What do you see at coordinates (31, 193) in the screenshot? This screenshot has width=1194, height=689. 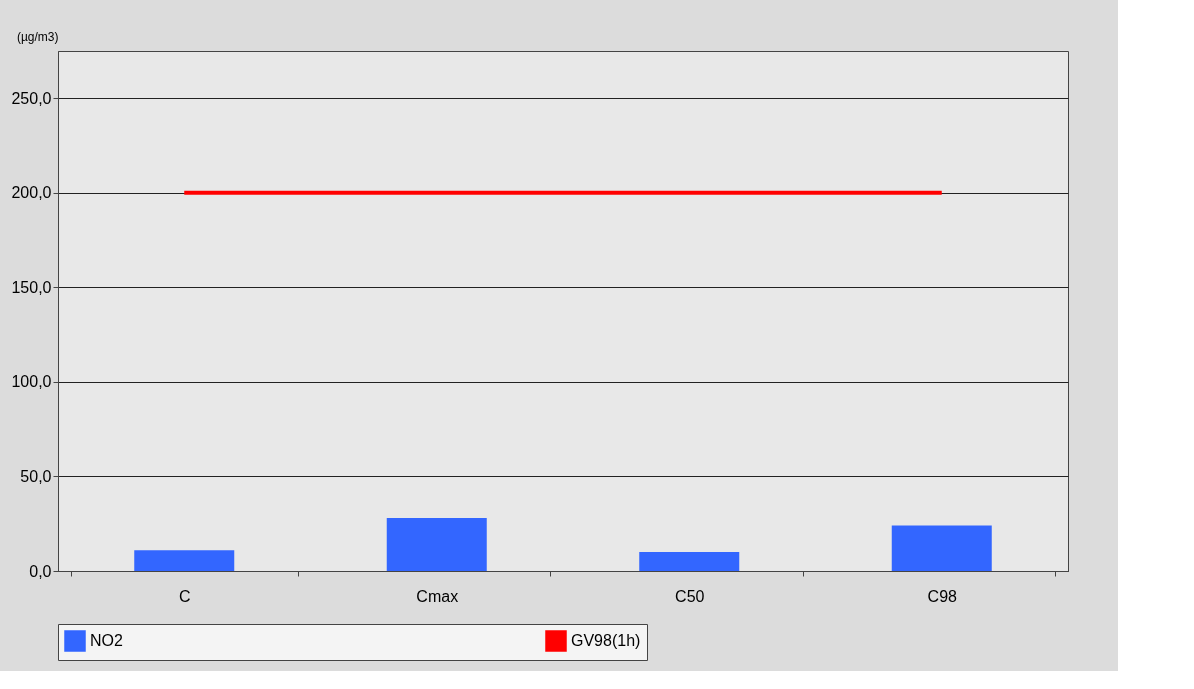 I see `y-tick-label: 200,0` at bounding box center [31, 193].